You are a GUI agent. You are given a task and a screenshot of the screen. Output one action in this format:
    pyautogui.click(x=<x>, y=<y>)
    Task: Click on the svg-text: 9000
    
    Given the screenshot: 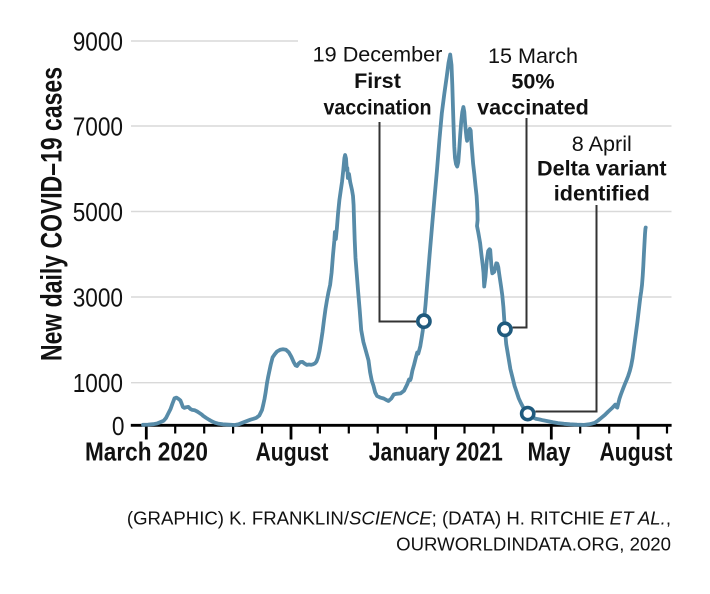 What is the action you would take?
    pyautogui.click(x=98, y=42)
    